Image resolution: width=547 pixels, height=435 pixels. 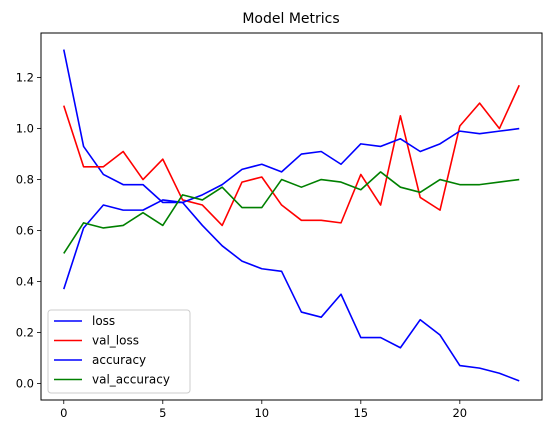 What do you see at coordinates (25, 78) in the screenshot?
I see `y-tick-label: 1.2` at bounding box center [25, 78].